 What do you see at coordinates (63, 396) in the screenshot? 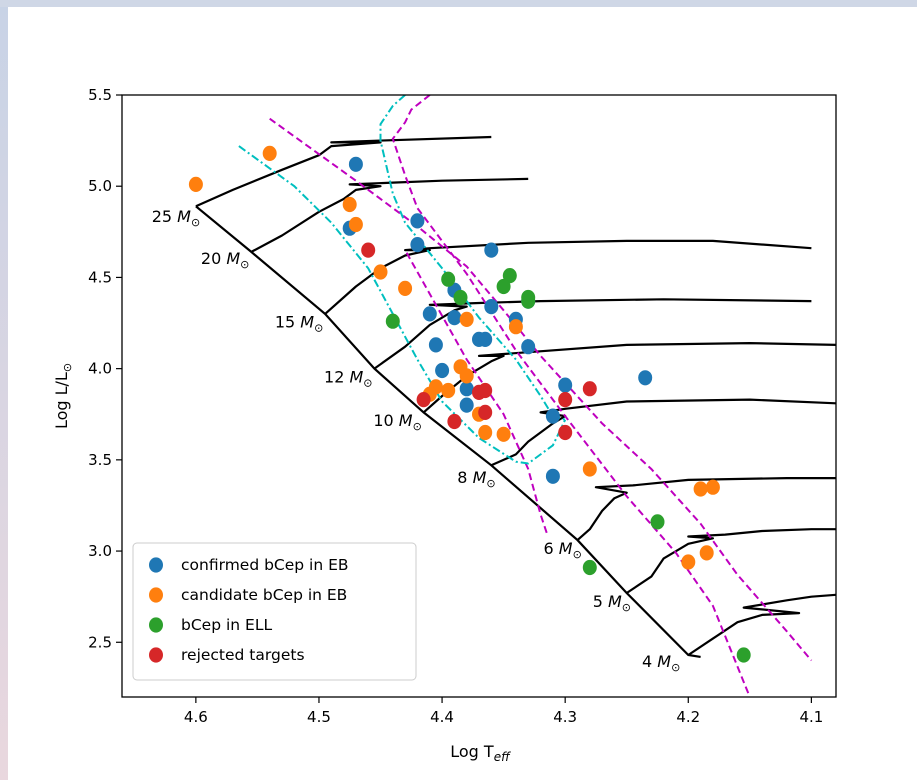
I see `y-axis-label: Log L/L⊙` at bounding box center [63, 396].